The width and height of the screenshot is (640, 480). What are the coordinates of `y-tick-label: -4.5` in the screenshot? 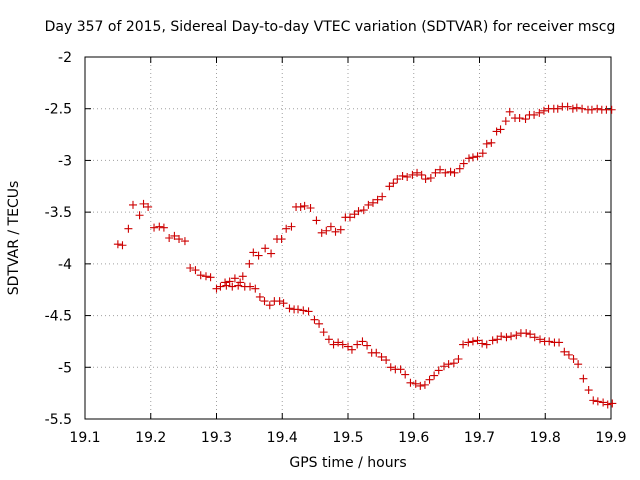 It's located at (58, 317).